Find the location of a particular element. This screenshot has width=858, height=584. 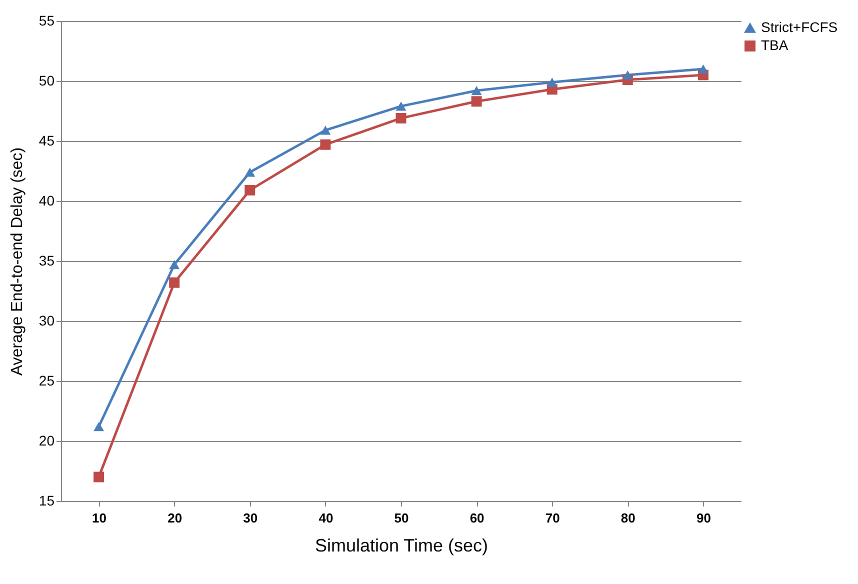

x-tick-label: 70 is located at coordinates (552, 518).